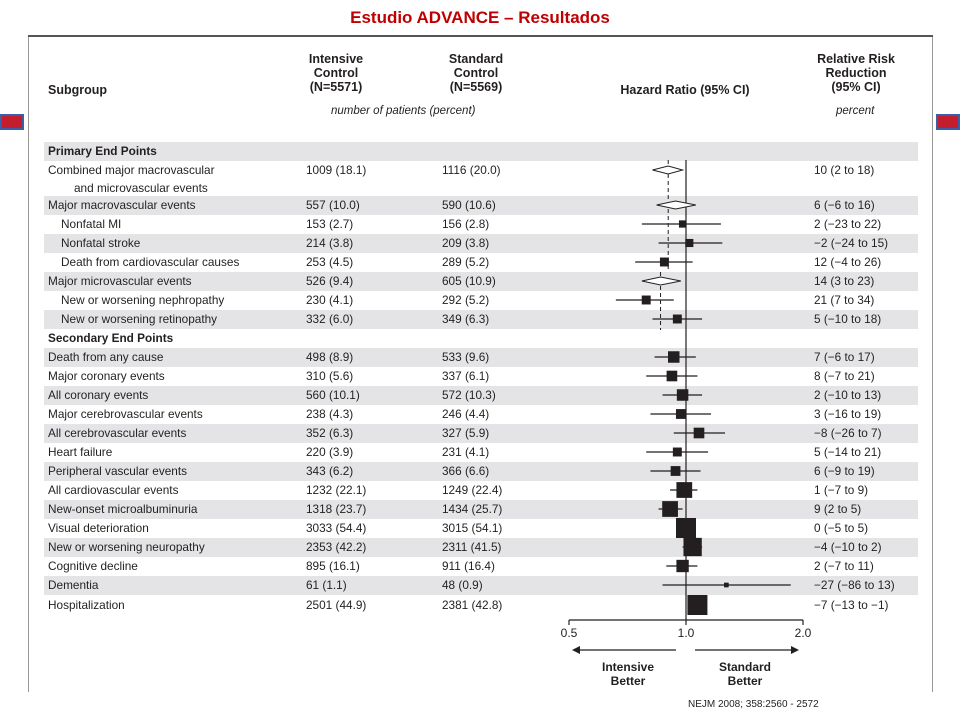  I want to click on rrr-value: −8 (−26 to 7), so click(848, 433).